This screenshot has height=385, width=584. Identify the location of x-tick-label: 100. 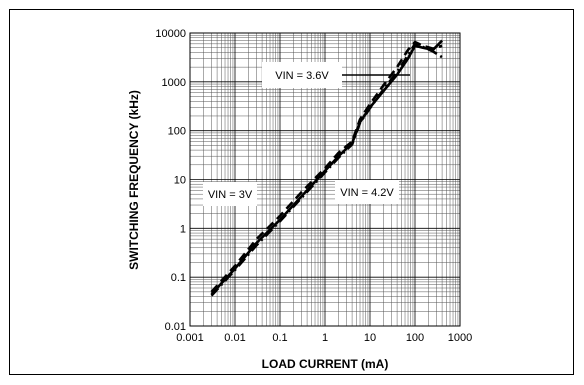
(415, 338).